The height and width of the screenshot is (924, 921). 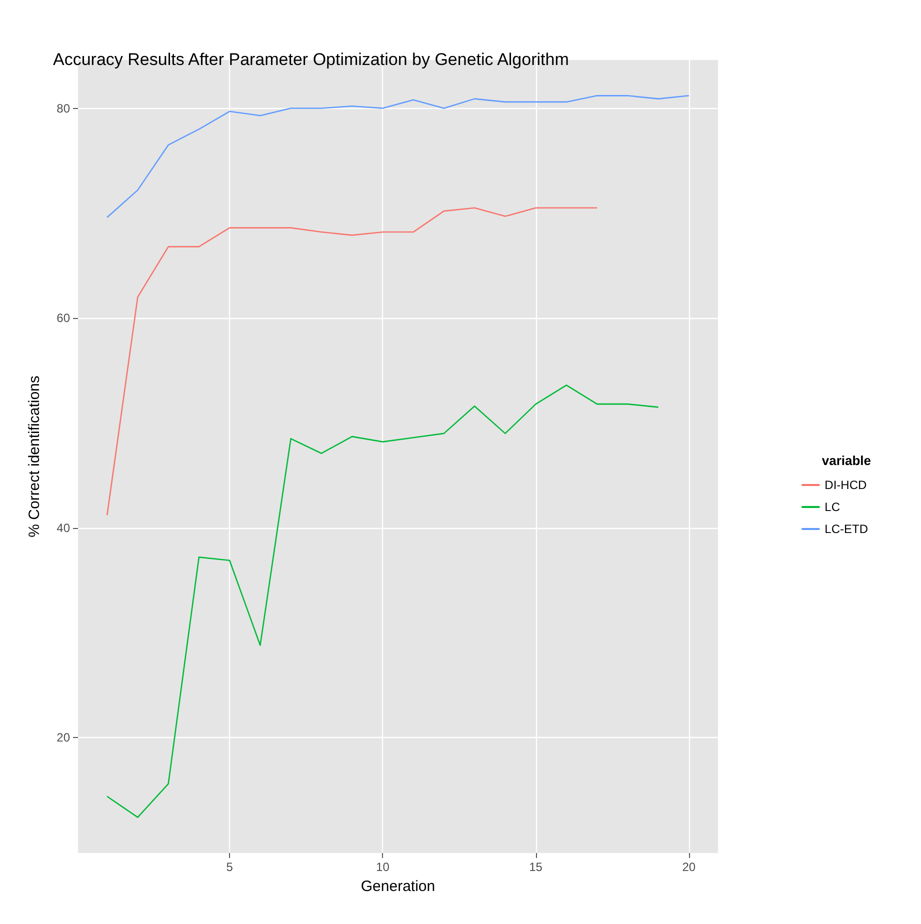 What do you see at coordinates (398, 886) in the screenshot?
I see `x-axis-title: Generation` at bounding box center [398, 886].